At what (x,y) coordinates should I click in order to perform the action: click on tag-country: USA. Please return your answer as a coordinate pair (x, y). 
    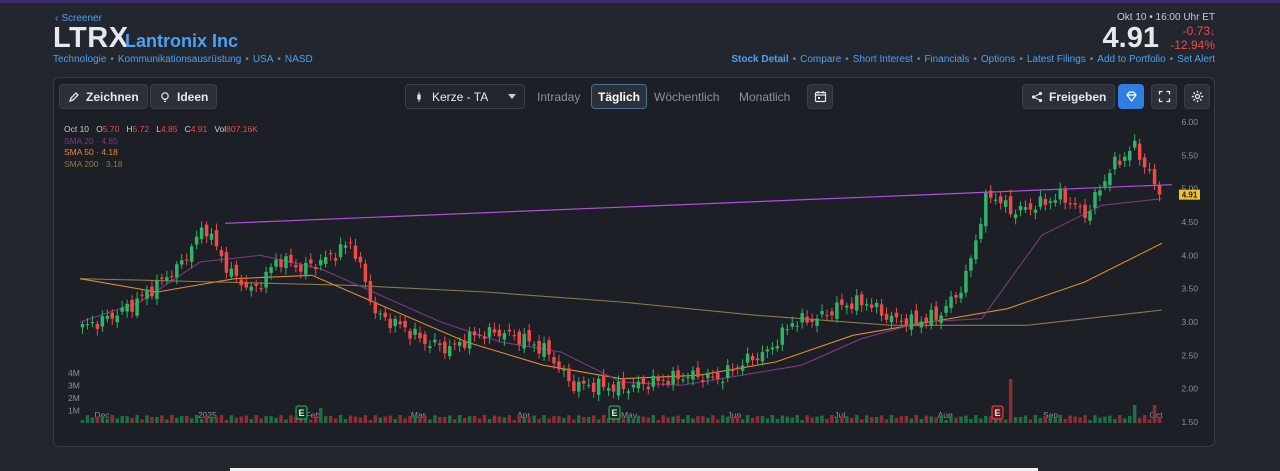
    Looking at the image, I should click on (263, 59).